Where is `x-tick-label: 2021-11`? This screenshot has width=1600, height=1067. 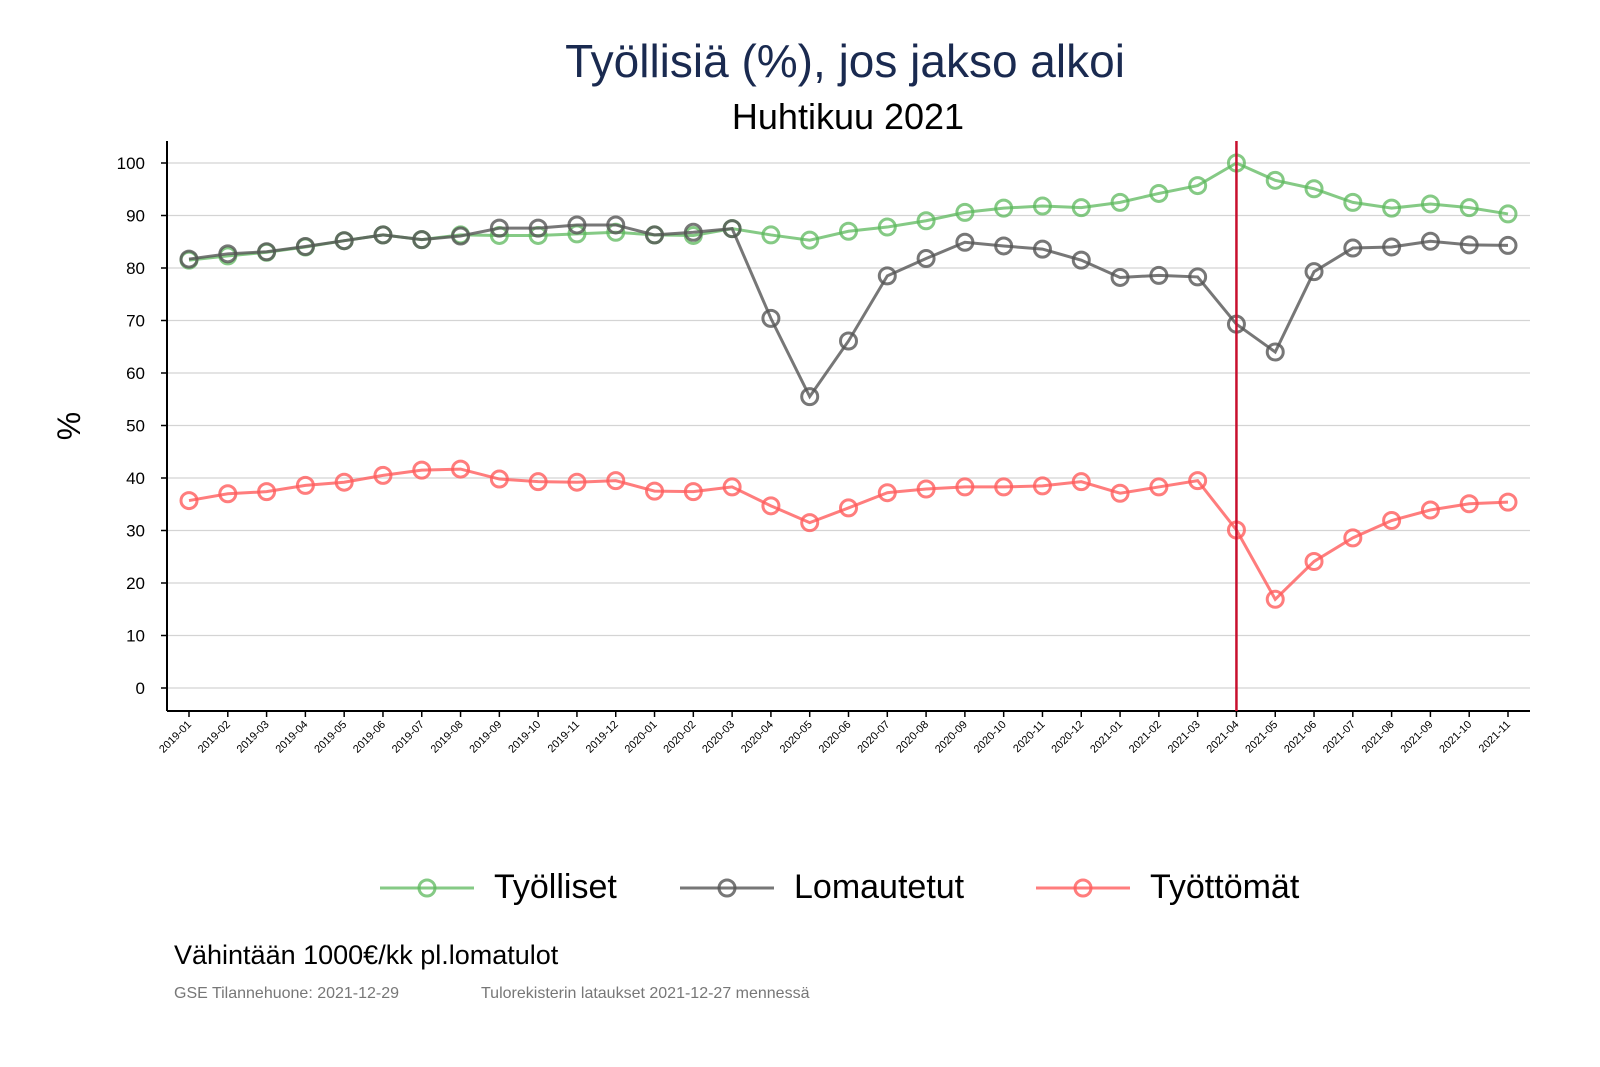 x-tick-label: 2021-11 is located at coordinates (1495, 737).